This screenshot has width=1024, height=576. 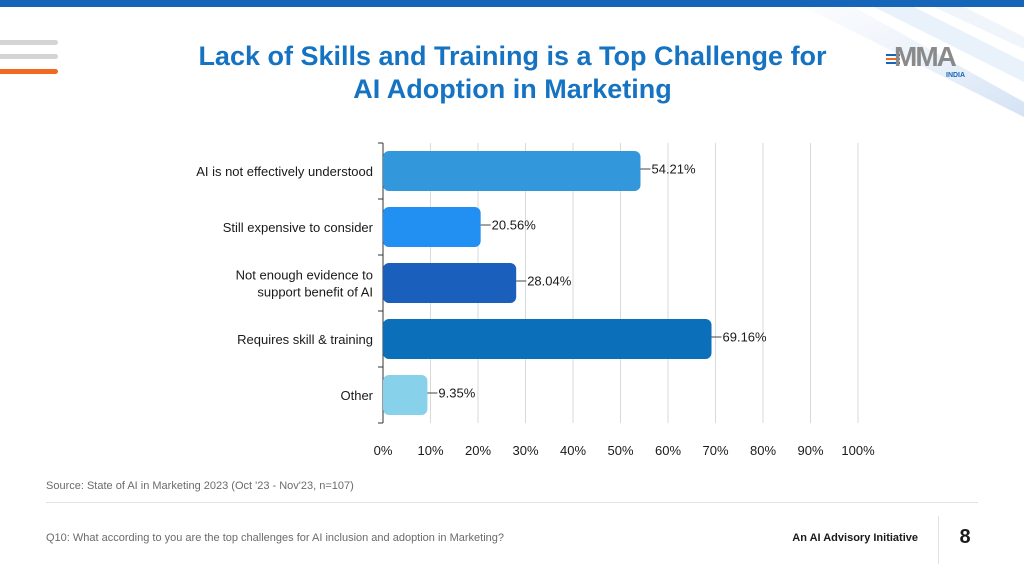 What do you see at coordinates (304, 275) in the screenshot?
I see `category-label-2-line-0: Not enough evidence to` at bounding box center [304, 275].